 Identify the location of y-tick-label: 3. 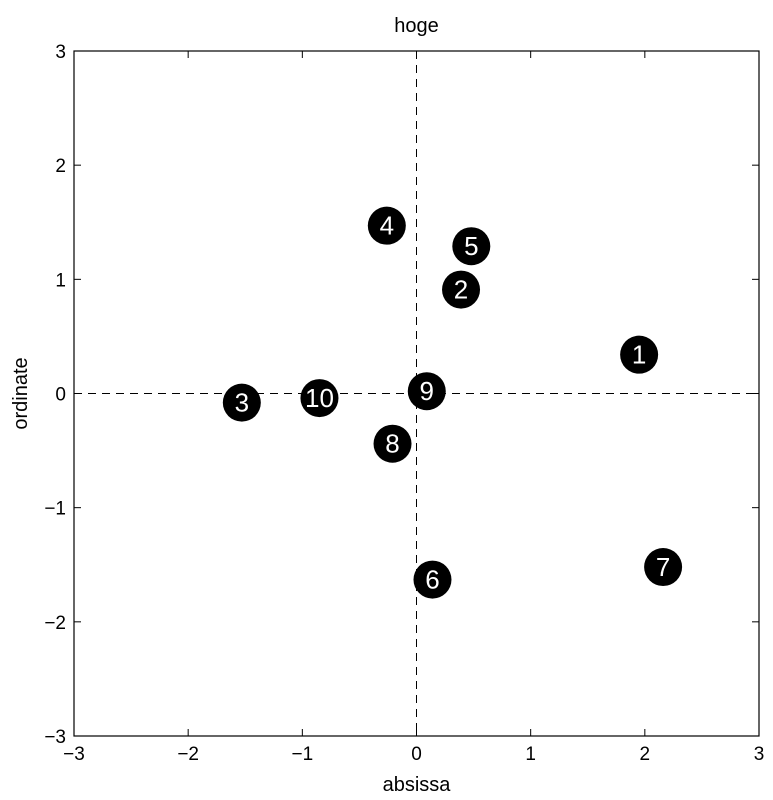
(60, 52).